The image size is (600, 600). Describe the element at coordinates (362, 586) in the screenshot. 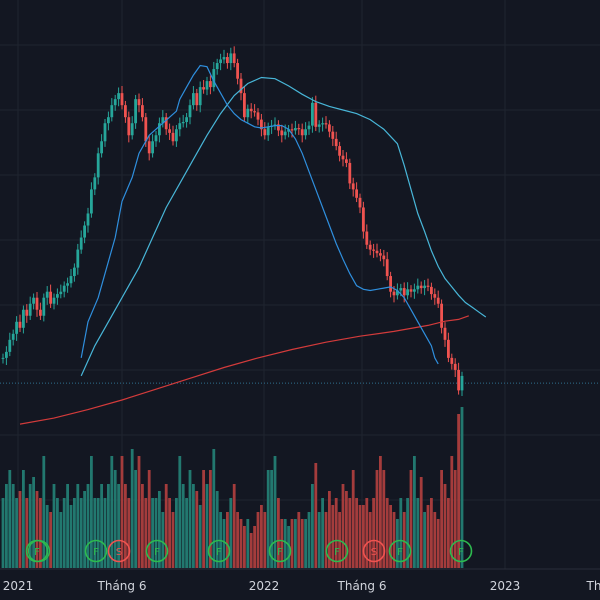

I see `x-tick-label: Tháng 6` at that location.